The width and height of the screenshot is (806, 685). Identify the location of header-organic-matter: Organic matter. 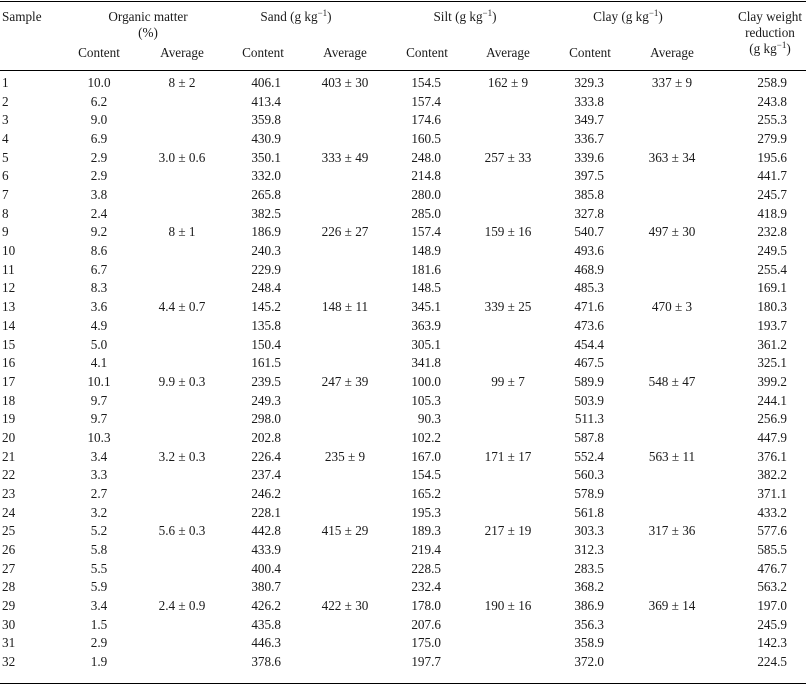
(148, 16).